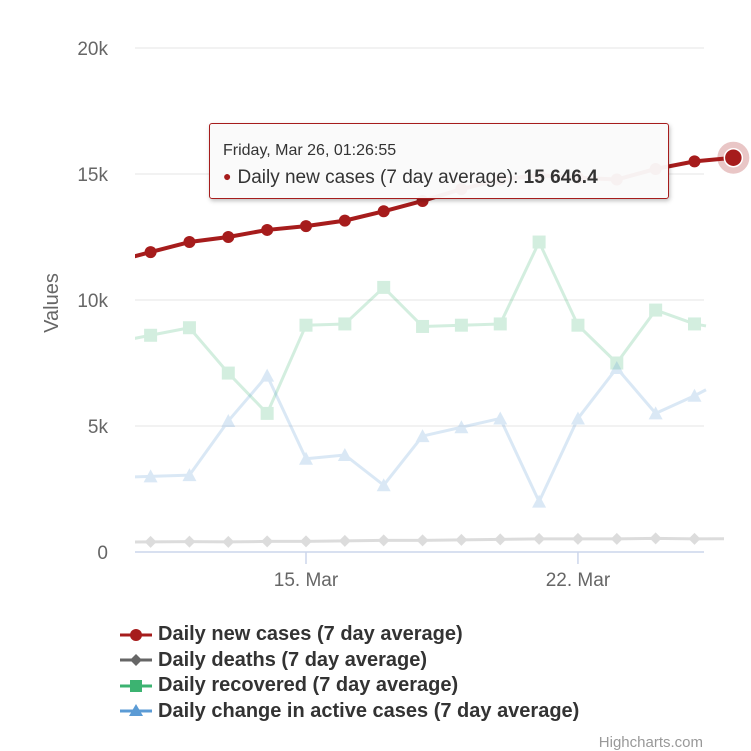  I want to click on triangle-marker-icon, so click(136, 710).